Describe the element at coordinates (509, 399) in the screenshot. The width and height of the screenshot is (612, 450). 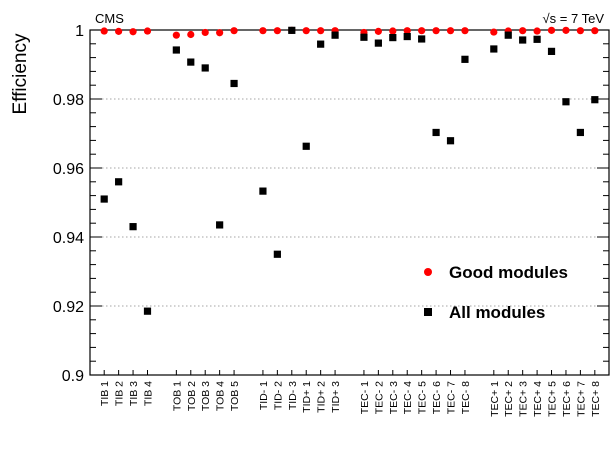
I see `x-tick-label: TEC+ 2` at that location.